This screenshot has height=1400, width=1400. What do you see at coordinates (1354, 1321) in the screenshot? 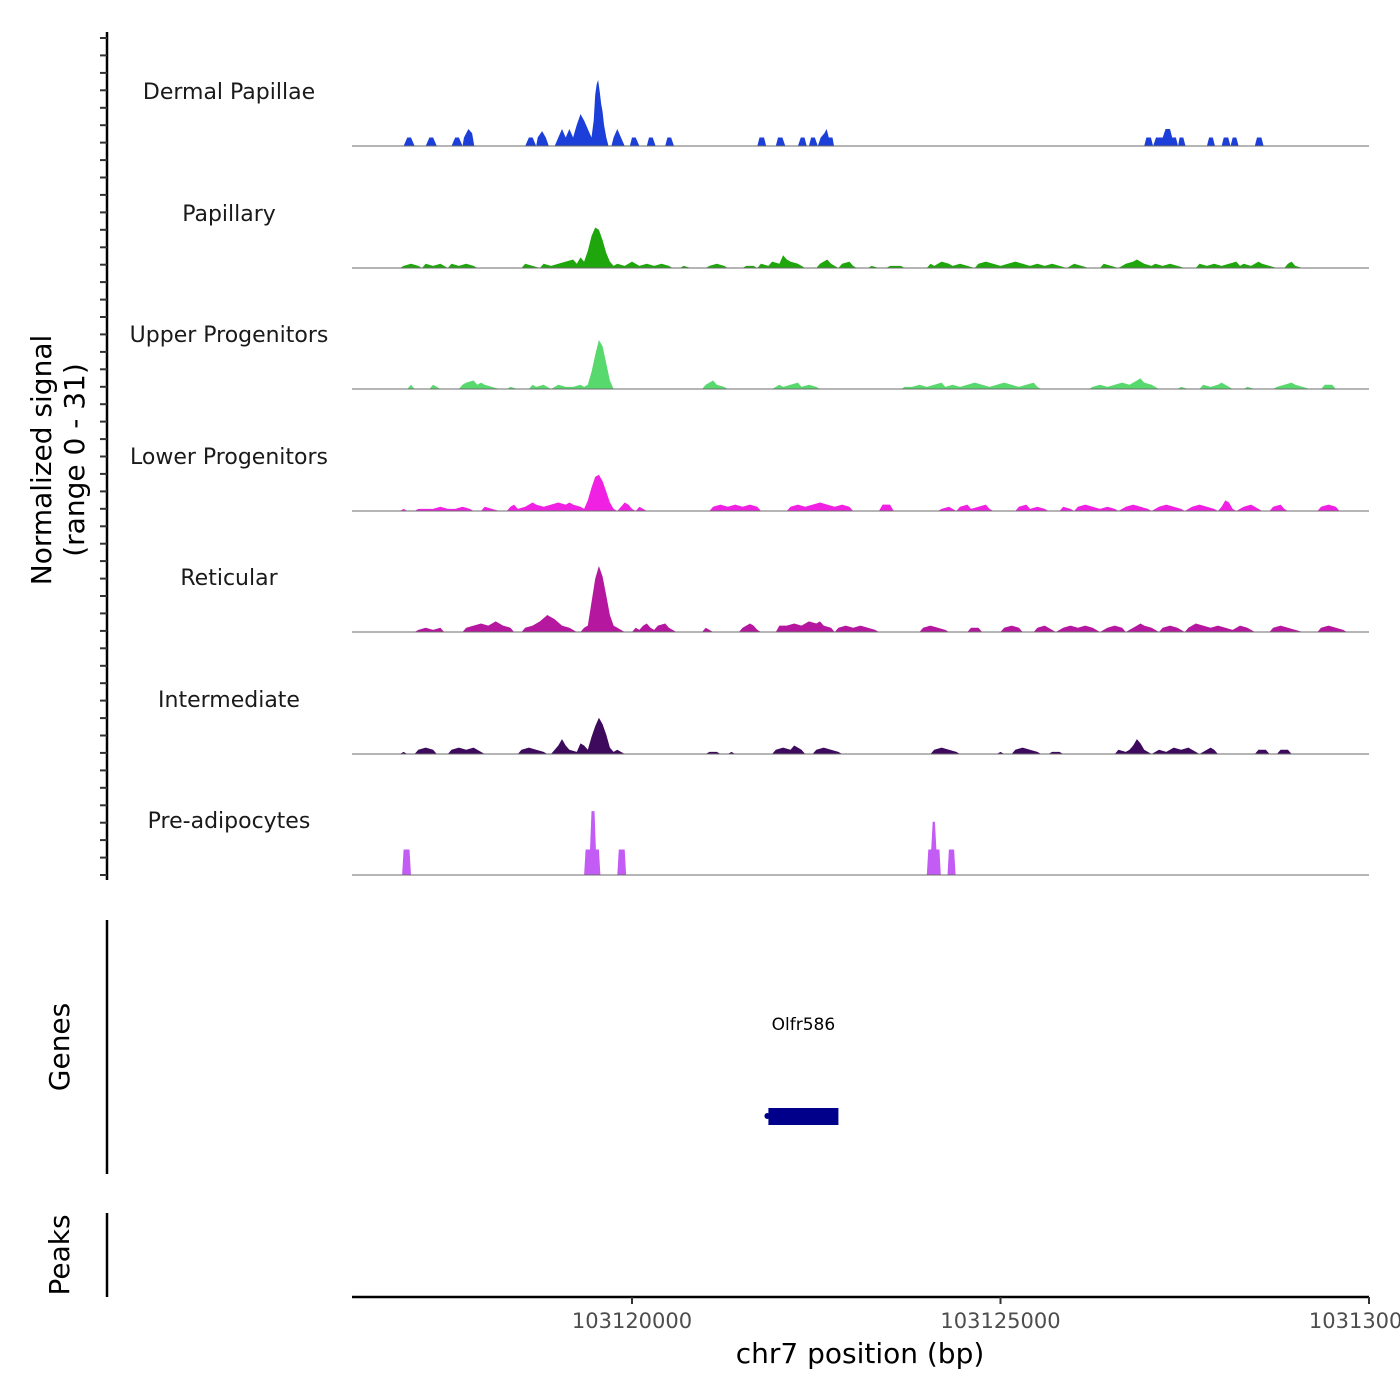
I see `x-tick-label: 103130000` at bounding box center [1354, 1321].